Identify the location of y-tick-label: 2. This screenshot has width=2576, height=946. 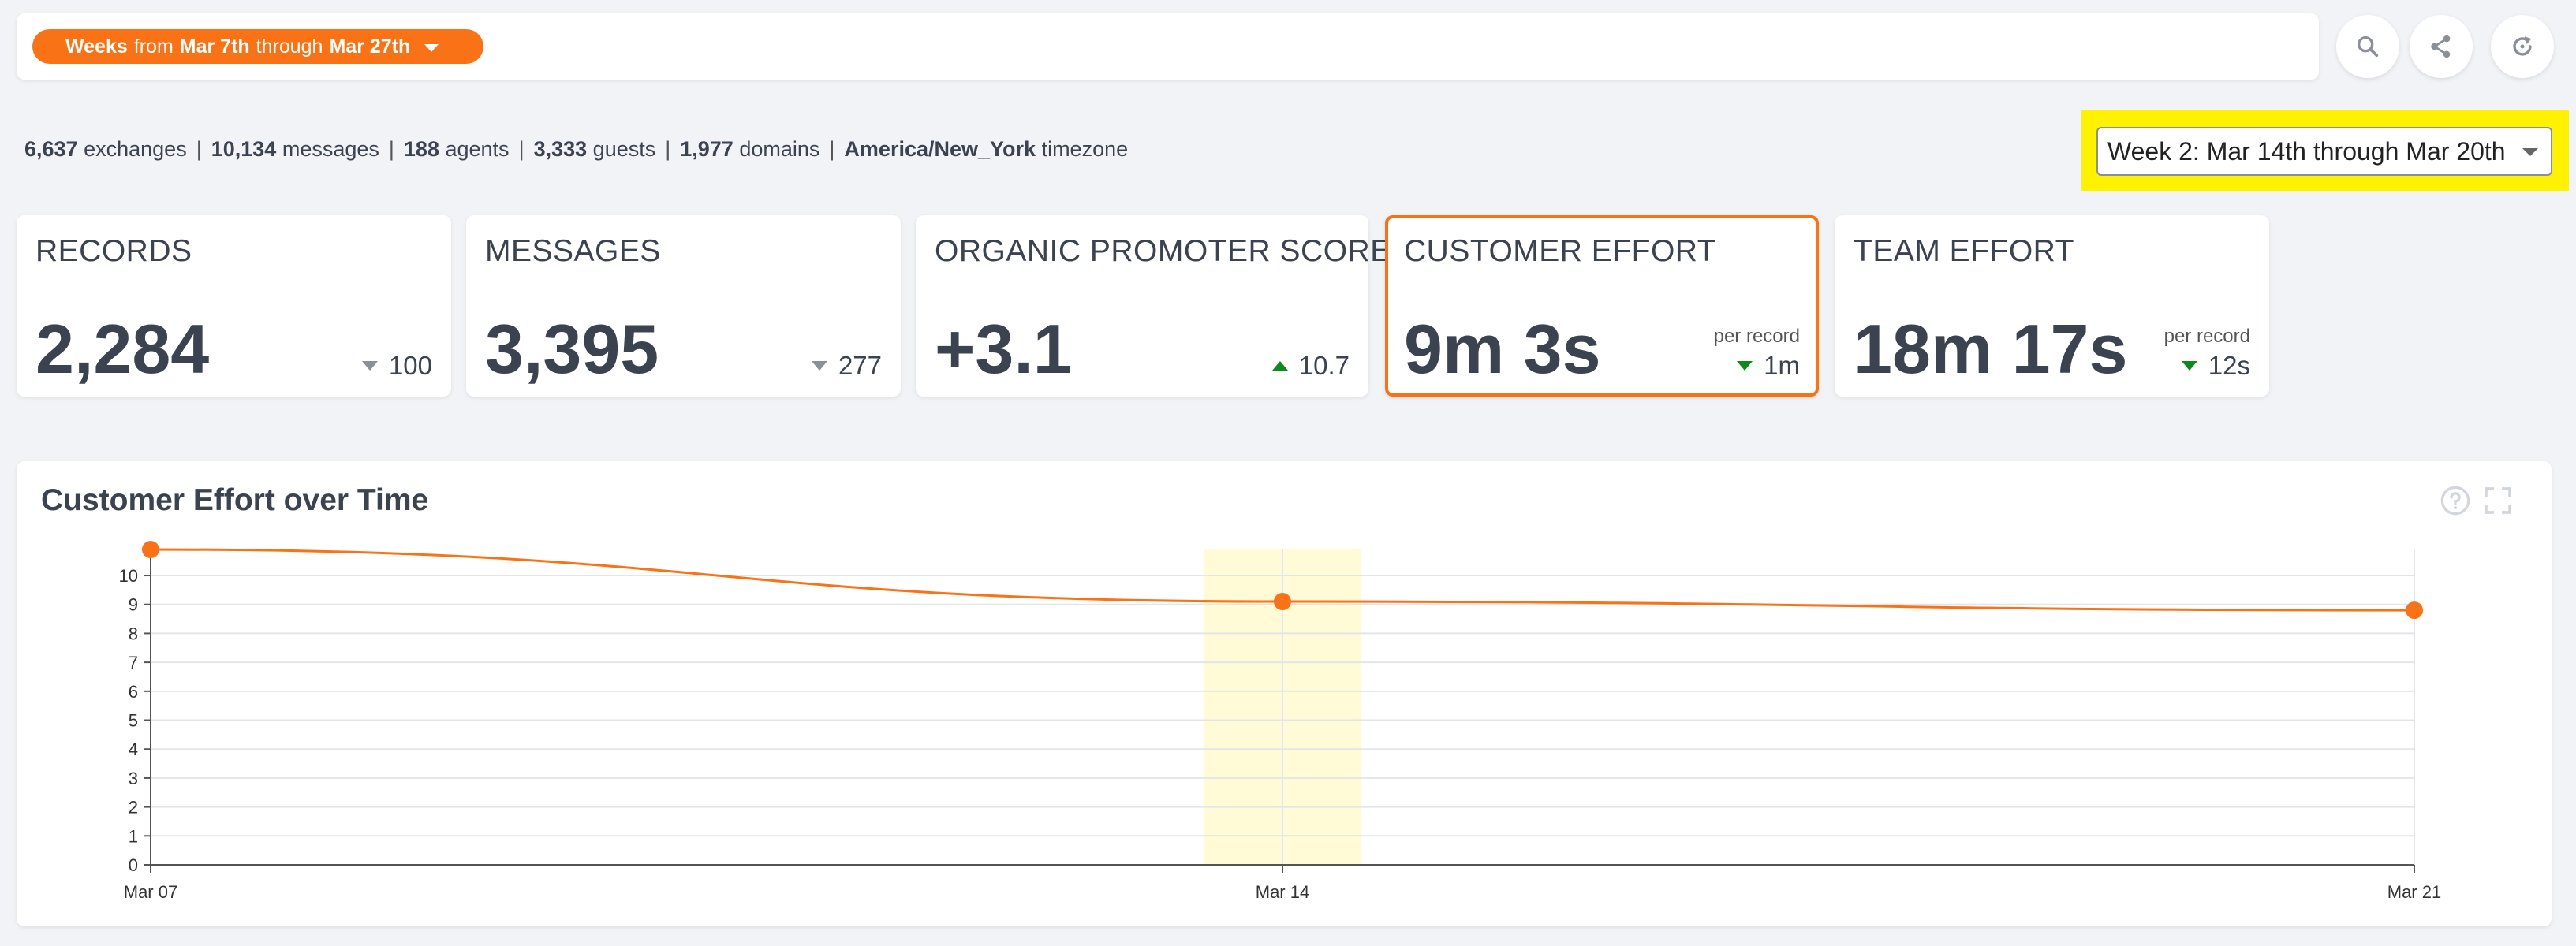
(133, 808).